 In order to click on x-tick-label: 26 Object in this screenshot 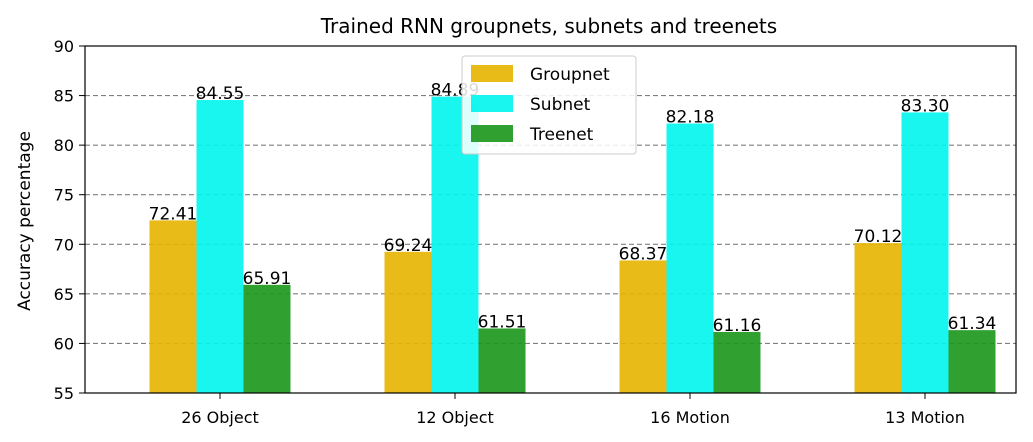, I will do `click(220, 417)`.